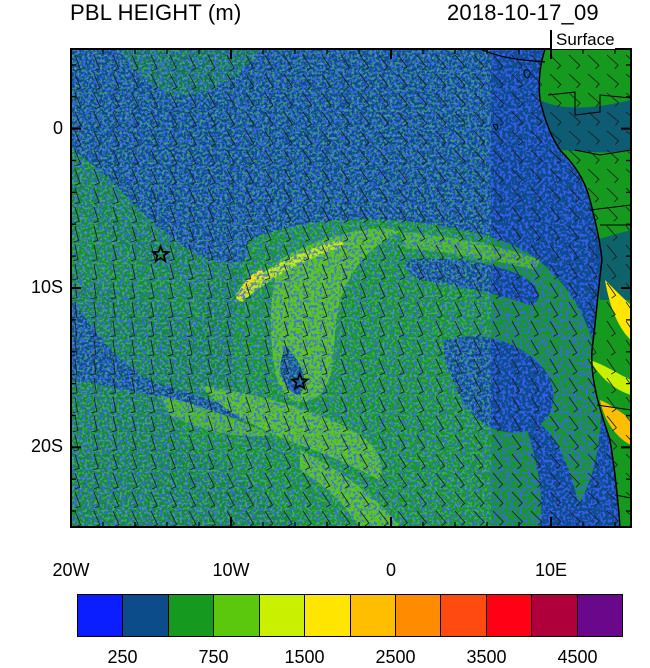 The width and height of the screenshot is (650, 668). I want to click on colorbar-label: 4500, so click(577, 657).